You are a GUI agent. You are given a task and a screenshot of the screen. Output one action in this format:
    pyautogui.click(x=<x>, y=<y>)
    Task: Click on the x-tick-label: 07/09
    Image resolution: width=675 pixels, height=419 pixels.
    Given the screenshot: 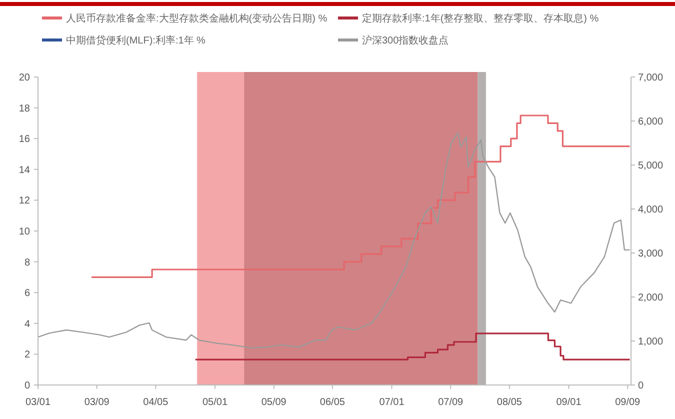 What is the action you would take?
    pyautogui.click(x=451, y=402)
    